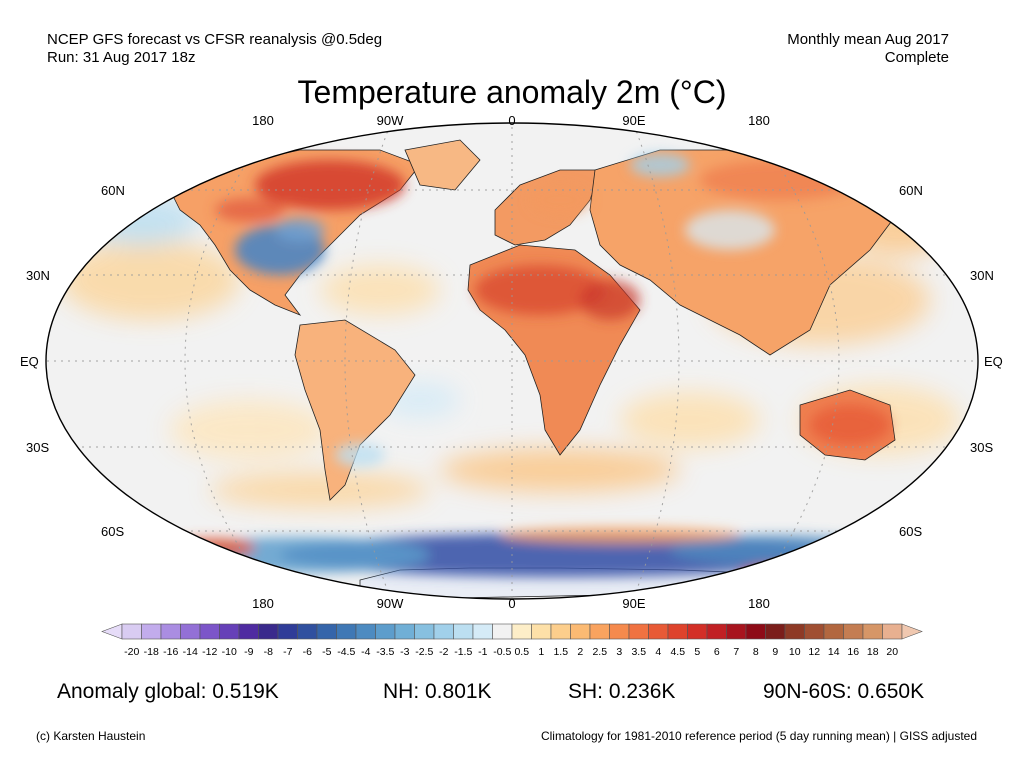 The height and width of the screenshot is (768, 1024). I want to click on colorbar-tick-label: -10, so click(229, 652).